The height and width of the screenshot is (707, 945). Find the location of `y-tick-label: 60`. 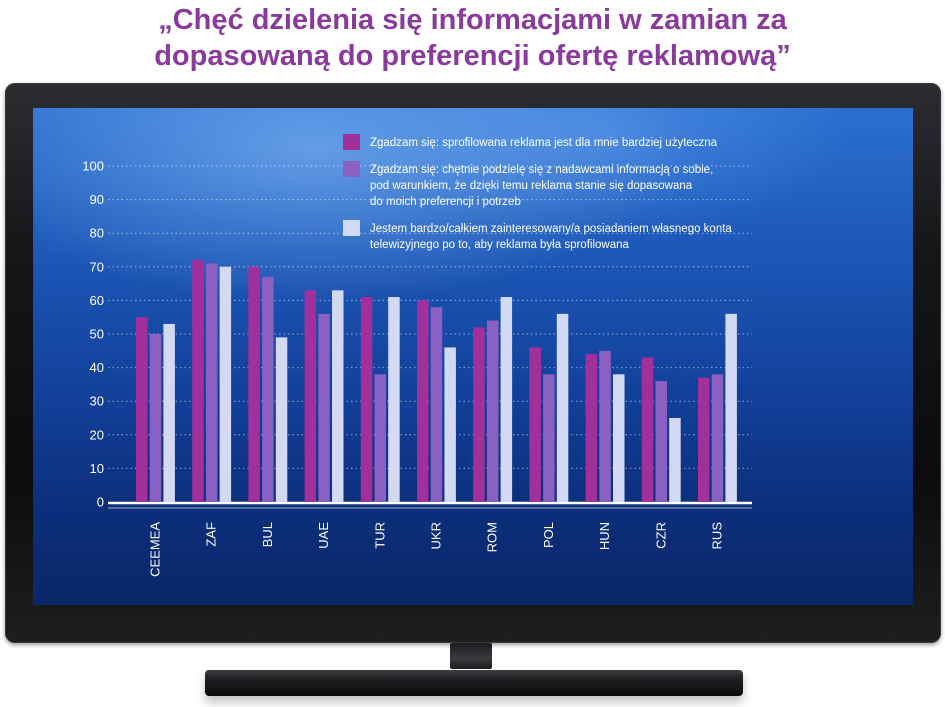

y-tick-label: 60 is located at coordinates (97, 300).